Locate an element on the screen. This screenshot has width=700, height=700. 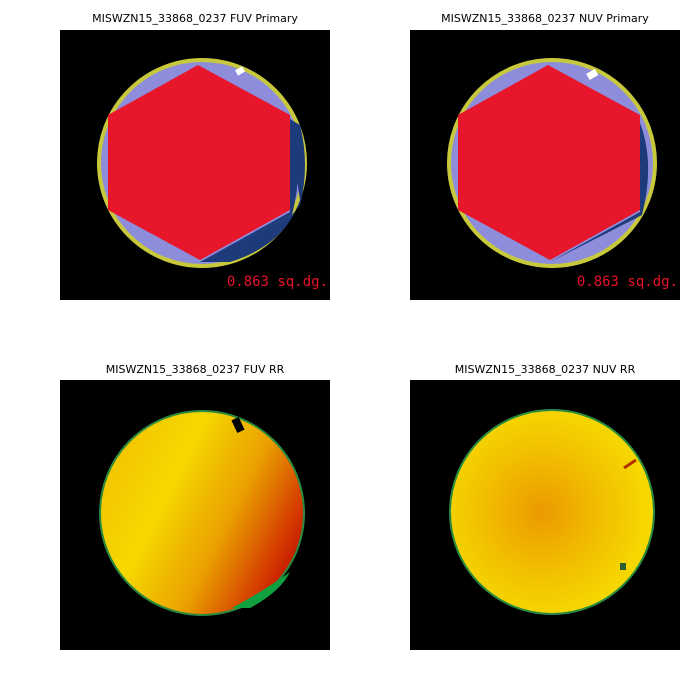
panel-title: MISWZN15_33868_0237 FUV RR is located at coordinates (195, 369).